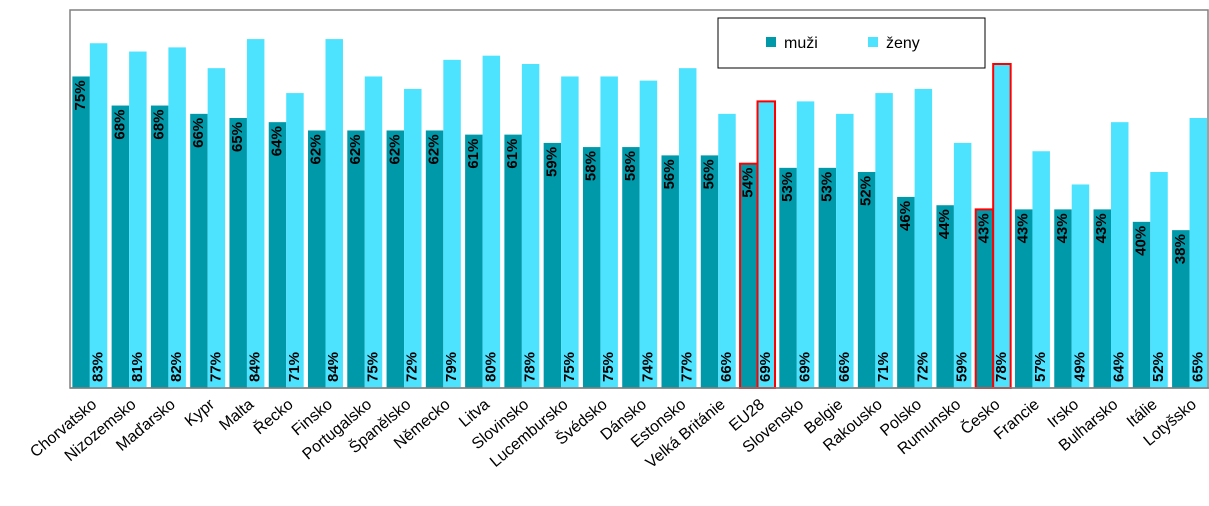 The width and height of the screenshot is (1209, 506). I want to click on x-tick-label: Řecko, so click(273, 416).